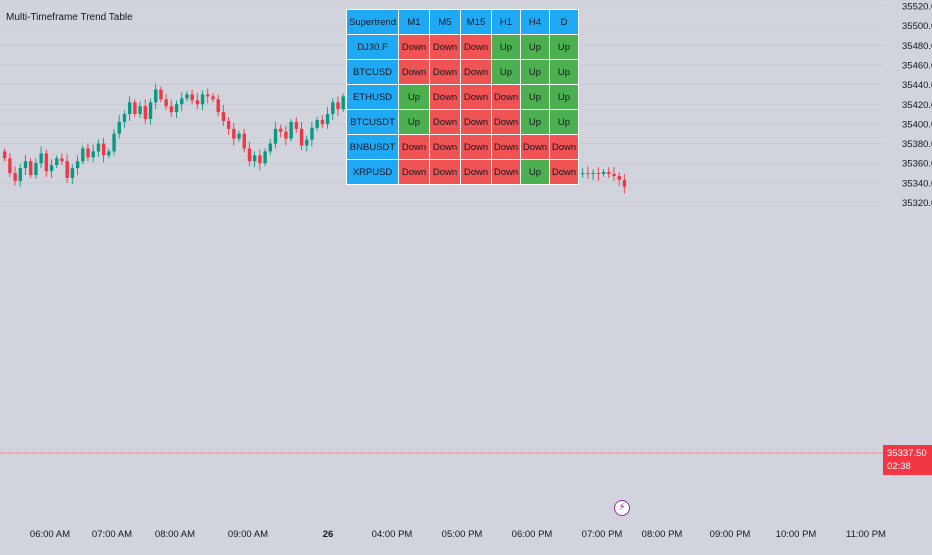 Image resolution: width=932 pixels, height=555 pixels. Describe the element at coordinates (899, 466) in the screenshot. I see `bar-countdown: 02:38` at that location.